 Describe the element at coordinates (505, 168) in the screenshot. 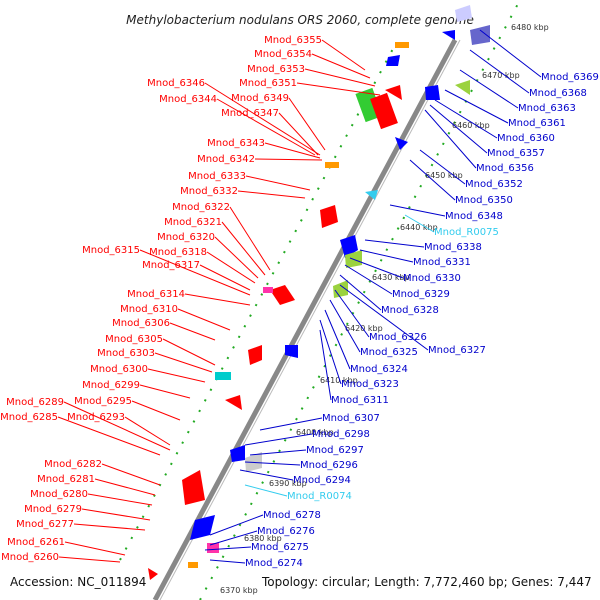

I see `gene-label-right: Mnod_6356` at that location.